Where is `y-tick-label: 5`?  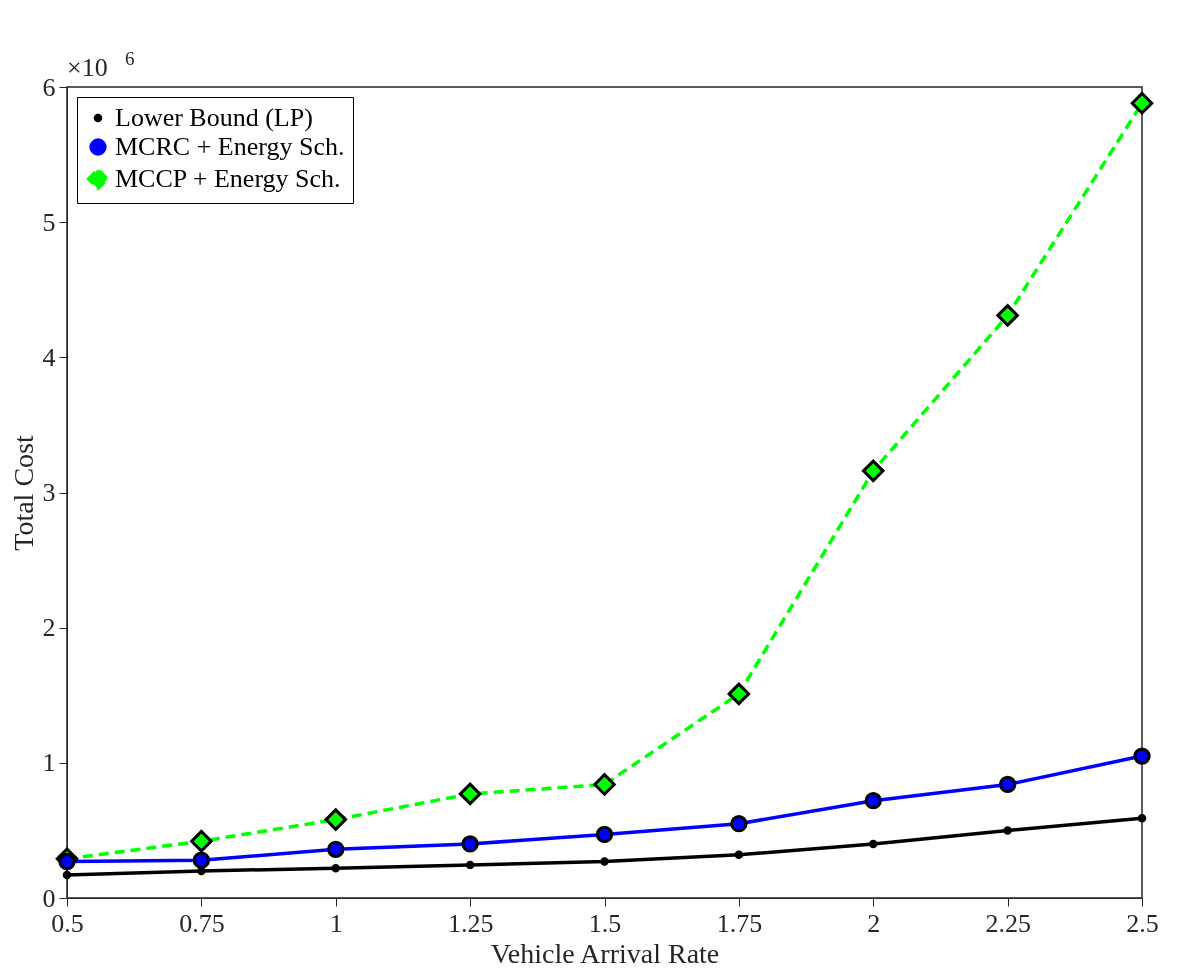
y-tick-label: 5 is located at coordinates (49, 222).